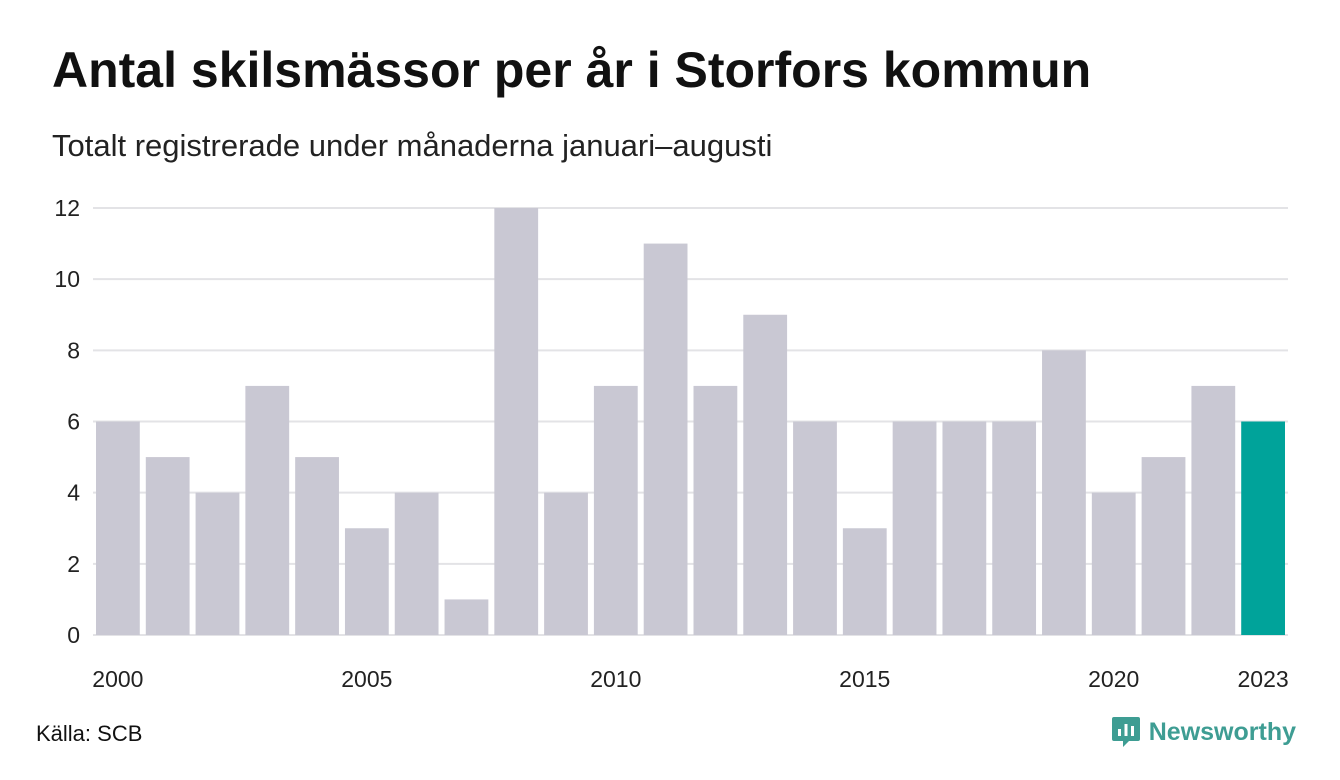  I want to click on bar-2013, so click(765, 474).